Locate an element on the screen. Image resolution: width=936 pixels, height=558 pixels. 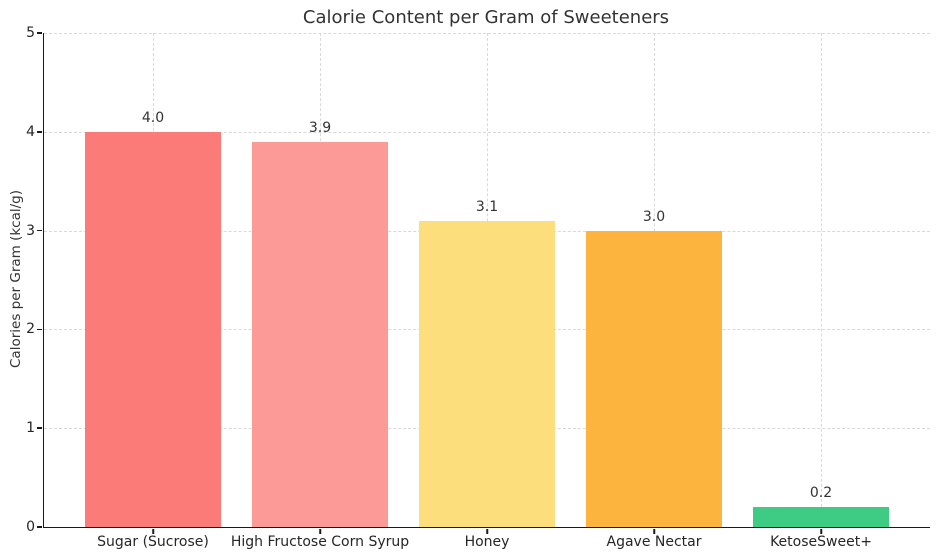
bar-value-label: 3.1 is located at coordinates (487, 206).